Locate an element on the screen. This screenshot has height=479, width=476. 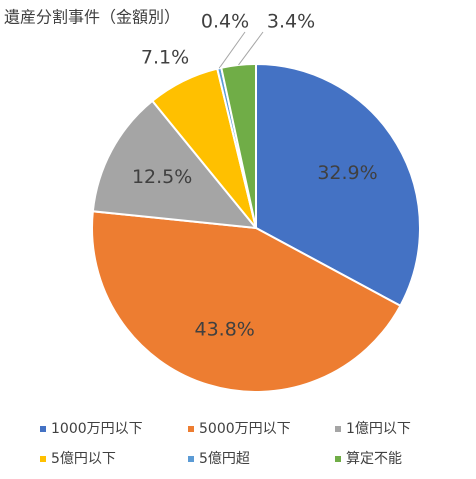
legend-label: 5億円超 is located at coordinates (224, 459).